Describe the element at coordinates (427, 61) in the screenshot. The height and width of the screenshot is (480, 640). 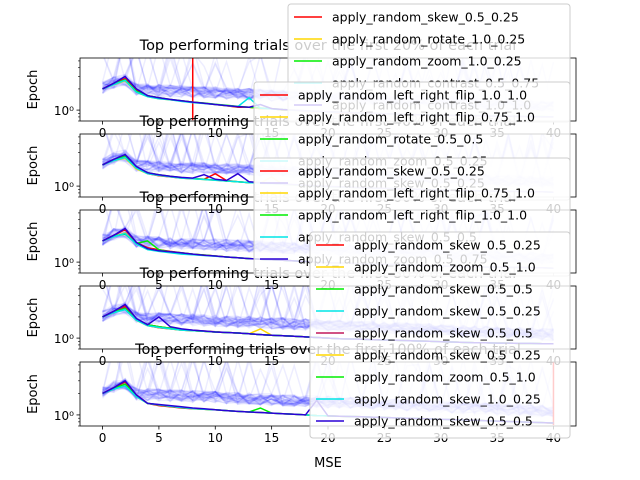
I see `legend-label: apply_random_zoom_1.0_0.25` at that location.